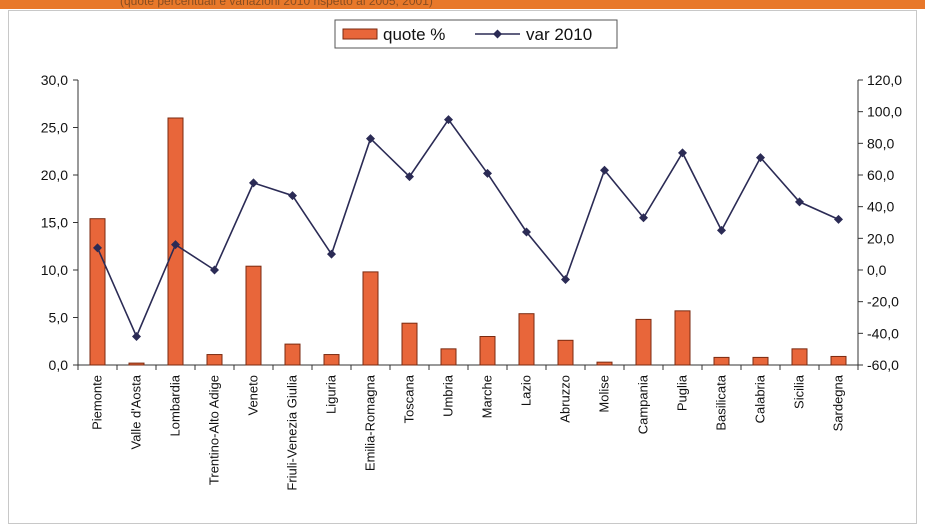  What do you see at coordinates (292, 432) in the screenshot?
I see `category-label-5: Friuli-Venezia Giulia` at bounding box center [292, 432].